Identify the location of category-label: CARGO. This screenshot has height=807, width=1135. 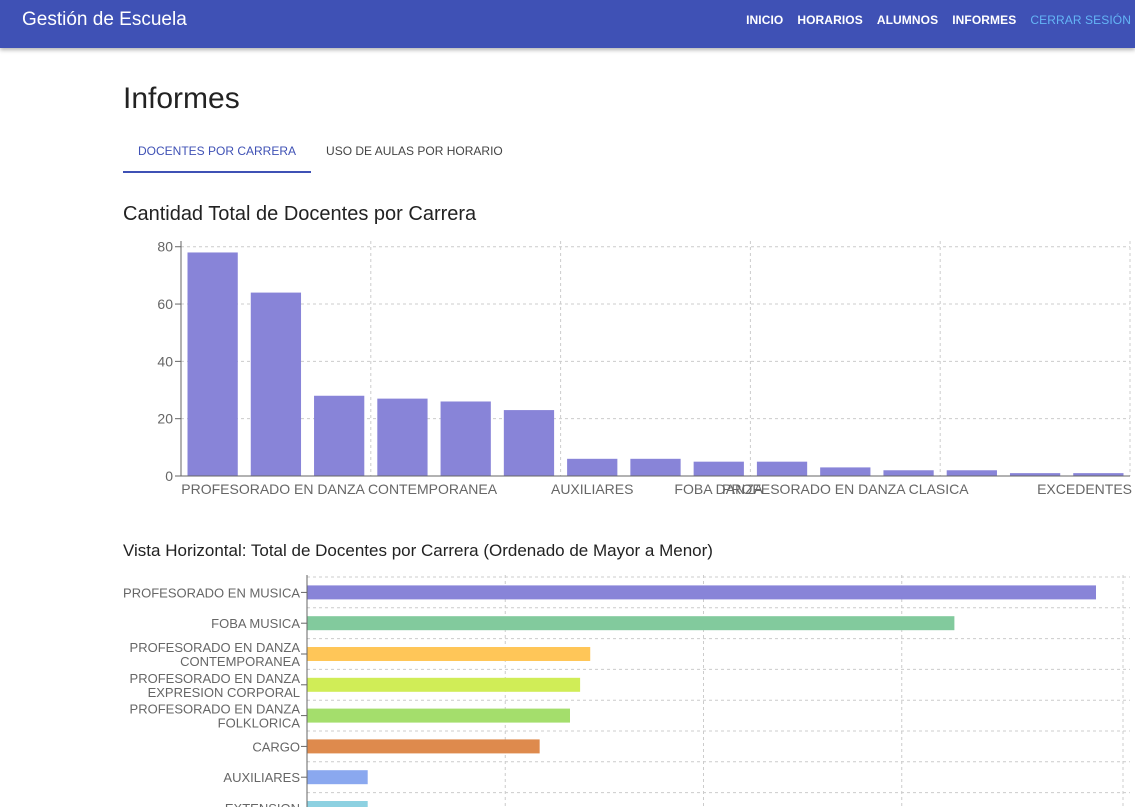
(276, 746).